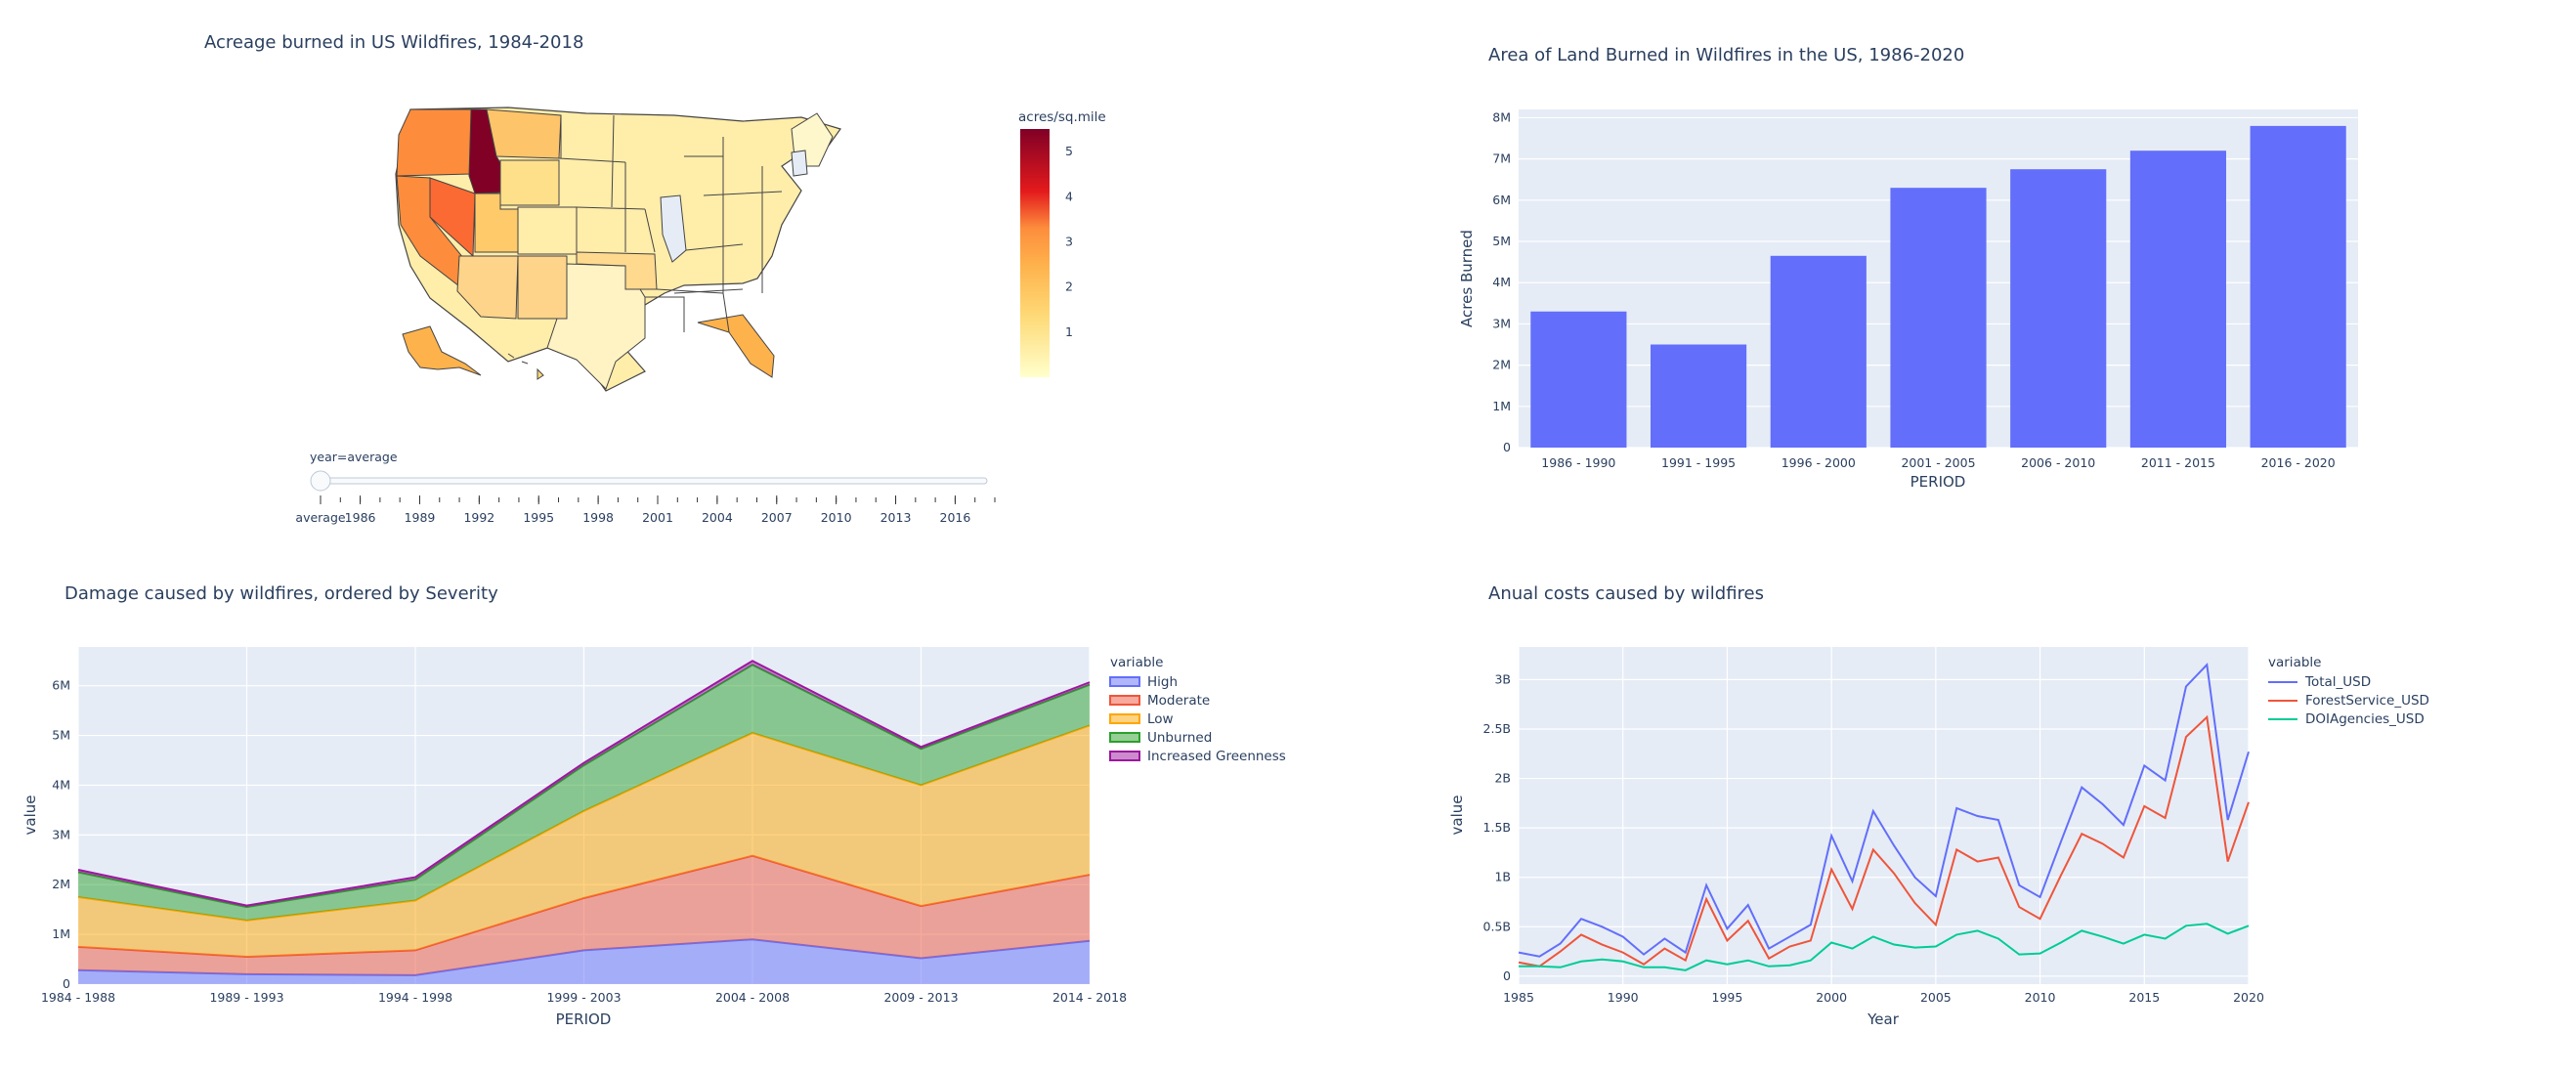  I want to click on x-tick-label: 2005, so click(1936, 998).